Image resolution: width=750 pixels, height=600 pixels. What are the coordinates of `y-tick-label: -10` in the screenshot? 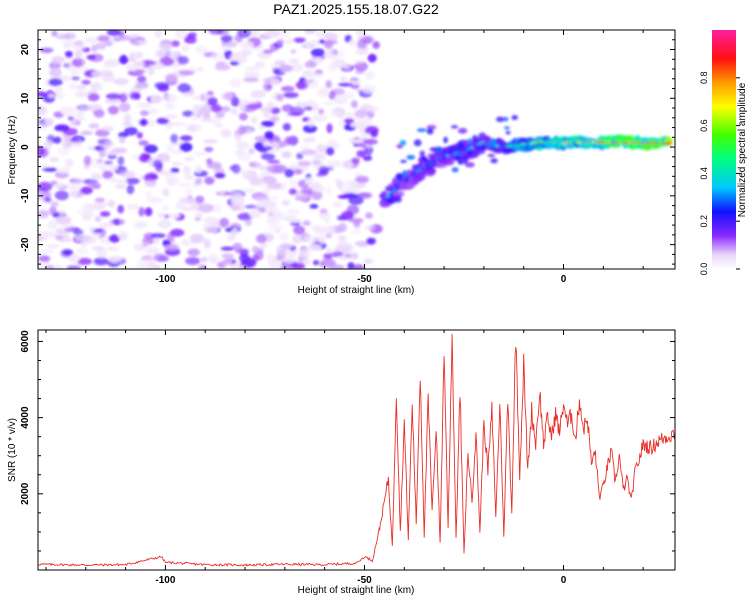 It's located at (25, 195).